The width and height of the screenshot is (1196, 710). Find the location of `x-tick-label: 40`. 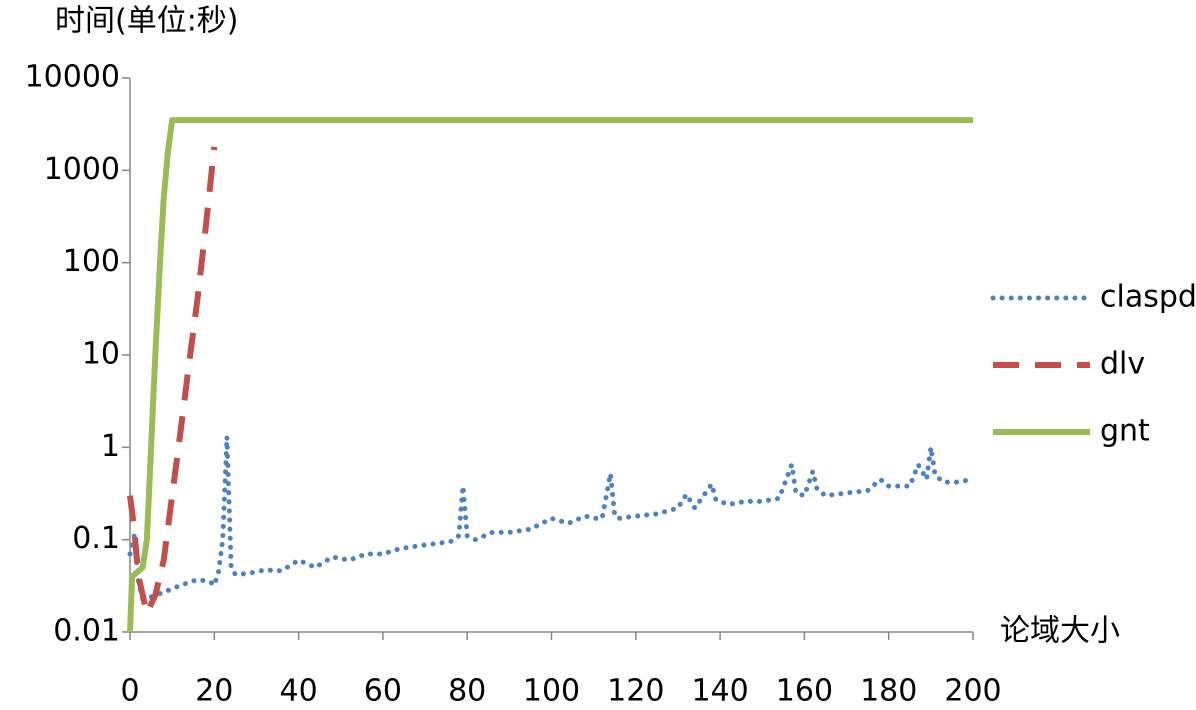

x-tick-label: 40 is located at coordinates (299, 690).